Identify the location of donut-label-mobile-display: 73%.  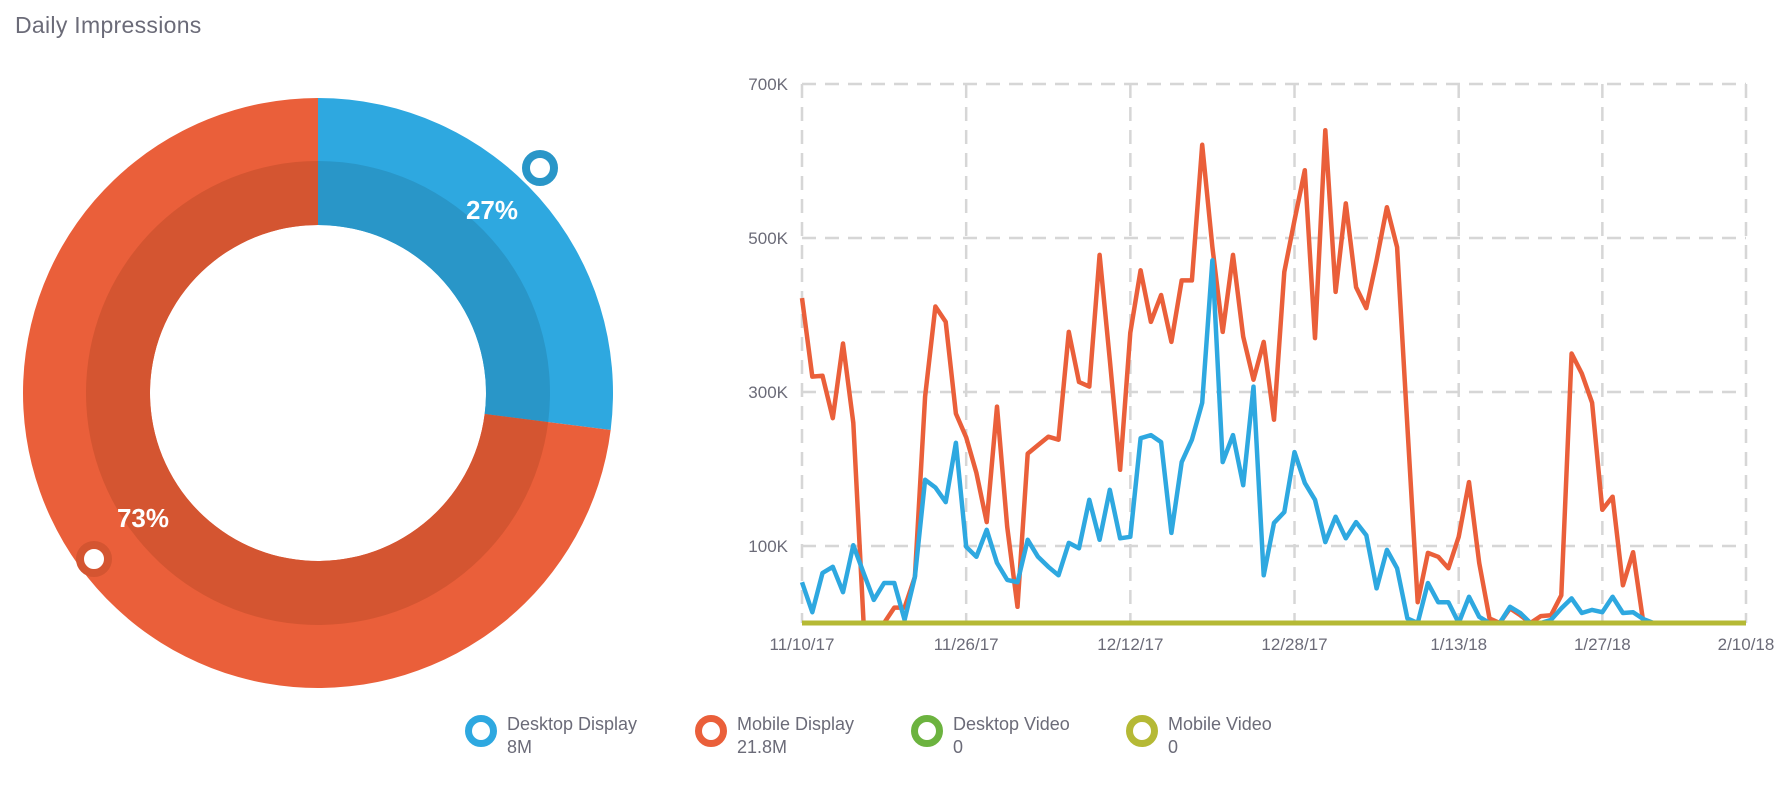
(143, 518).